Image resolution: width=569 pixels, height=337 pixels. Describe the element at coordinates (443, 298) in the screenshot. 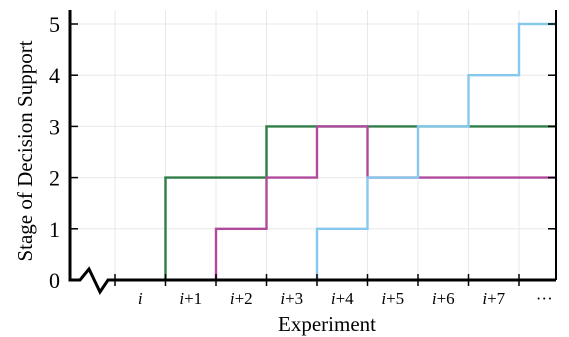

I see `x-tick-label: i+6` at that location.